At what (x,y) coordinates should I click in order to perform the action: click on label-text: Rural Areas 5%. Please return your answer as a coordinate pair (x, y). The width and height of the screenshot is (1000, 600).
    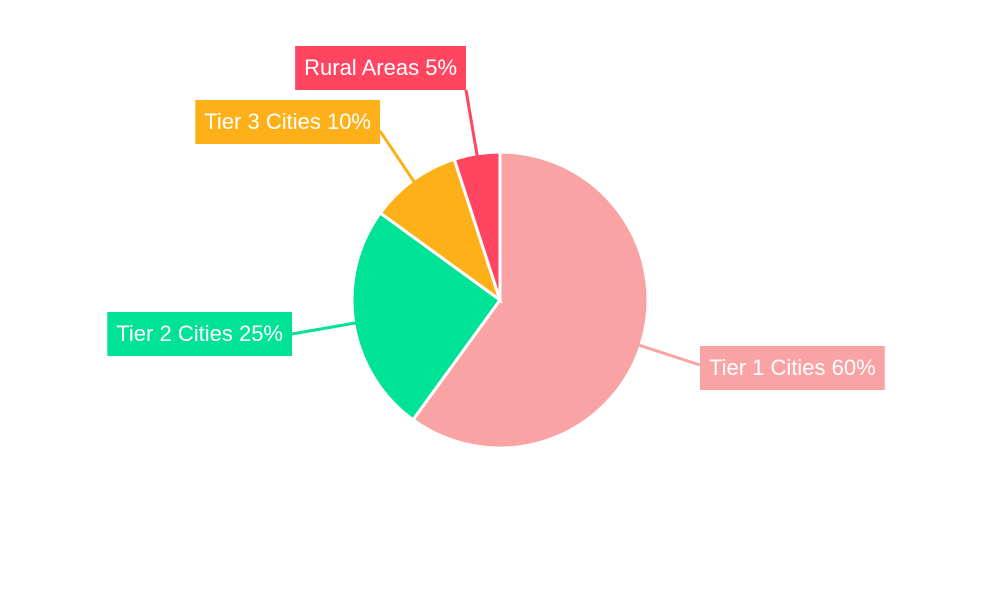
    Looking at the image, I should click on (380, 67).